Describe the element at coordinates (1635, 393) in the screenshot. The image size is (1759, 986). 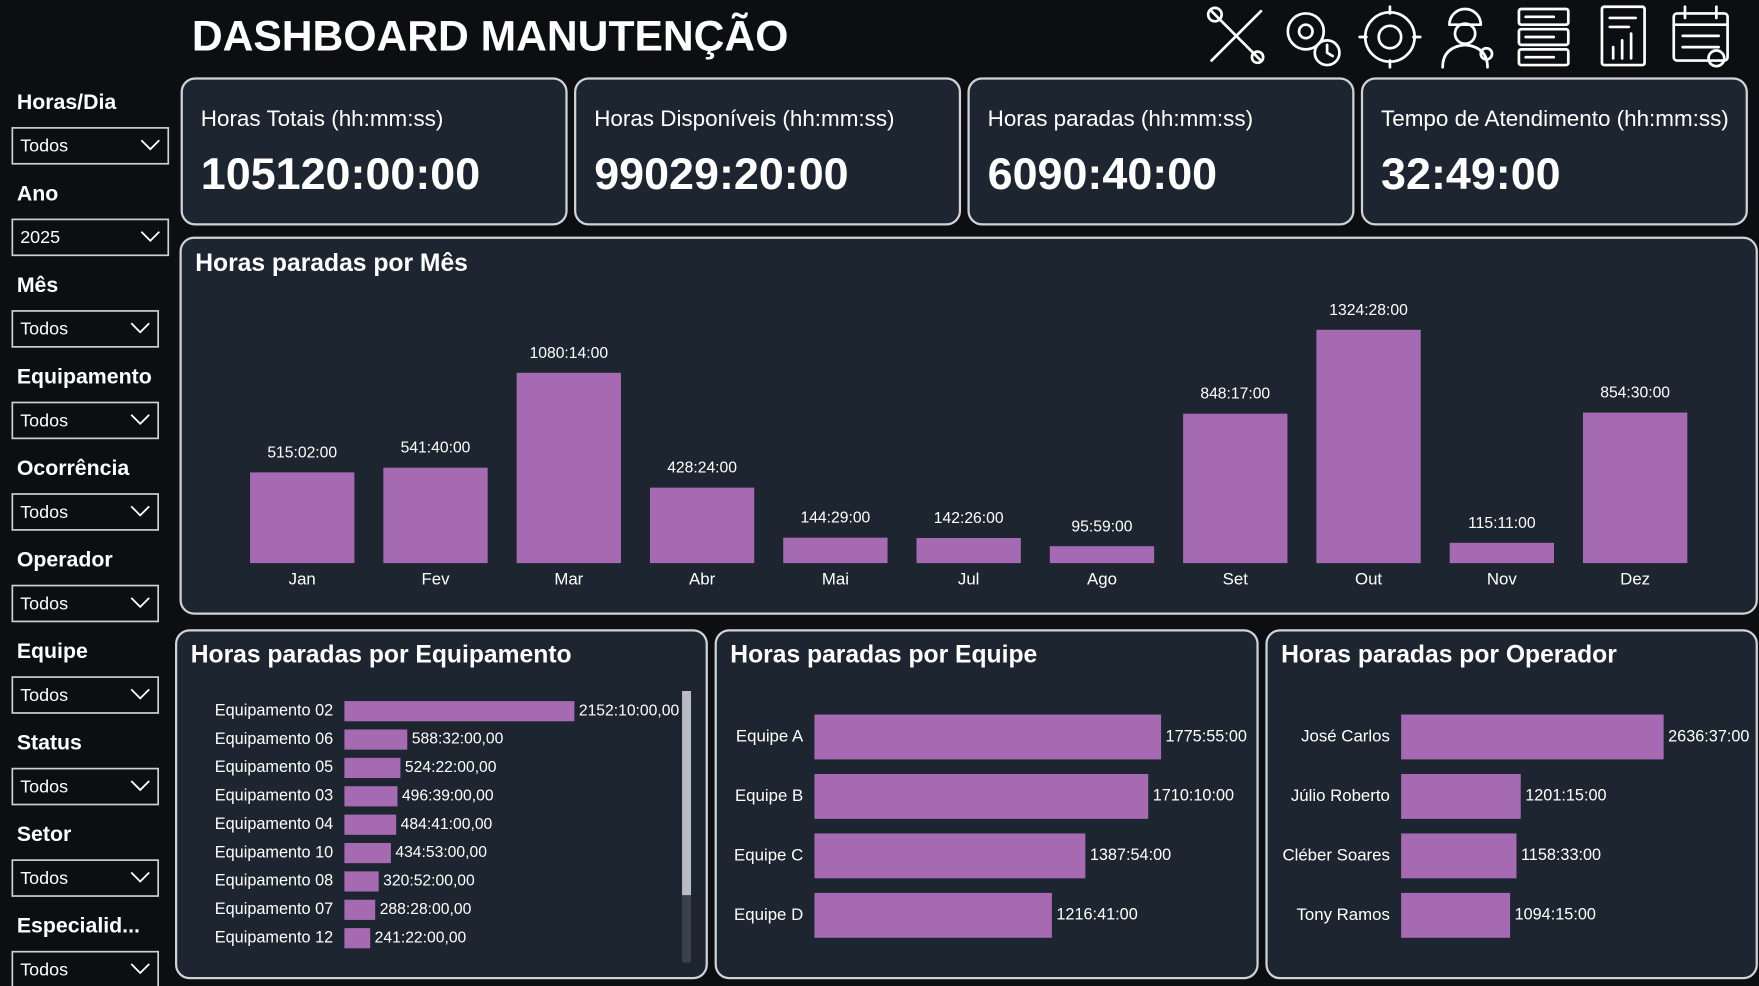
I see `data-label: 854:30:00` at that location.